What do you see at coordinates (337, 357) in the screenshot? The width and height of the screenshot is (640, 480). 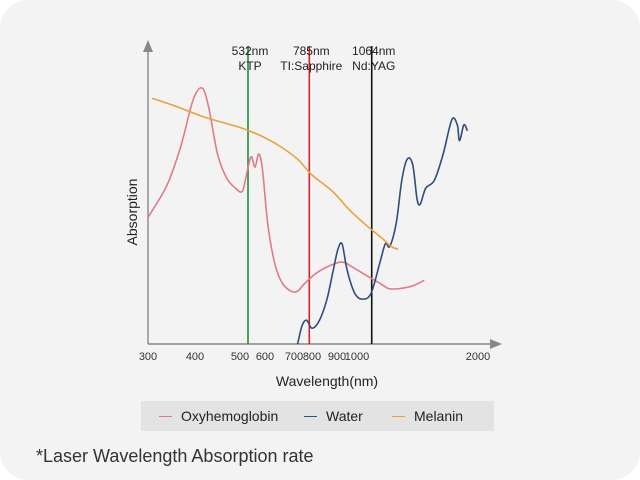 I see `x-tick-label: 900` at bounding box center [337, 357].